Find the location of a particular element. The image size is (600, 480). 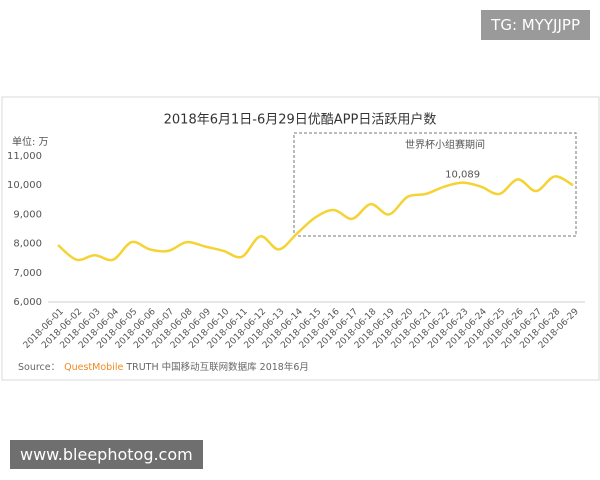

x-tick-label: 2018-06-06 is located at coordinates (136, 329).